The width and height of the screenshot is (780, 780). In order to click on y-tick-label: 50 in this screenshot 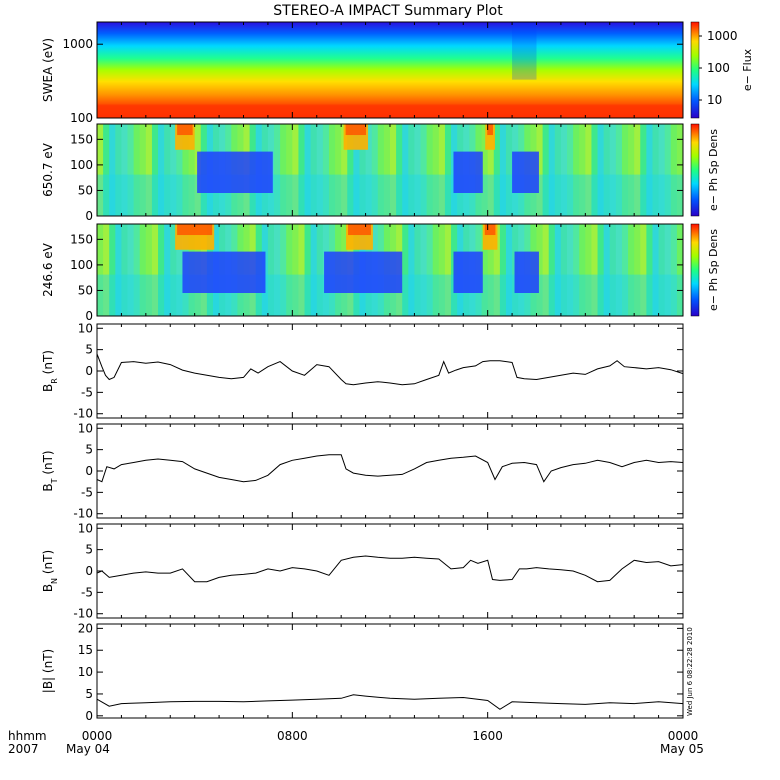, I will do `click(85, 290)`.